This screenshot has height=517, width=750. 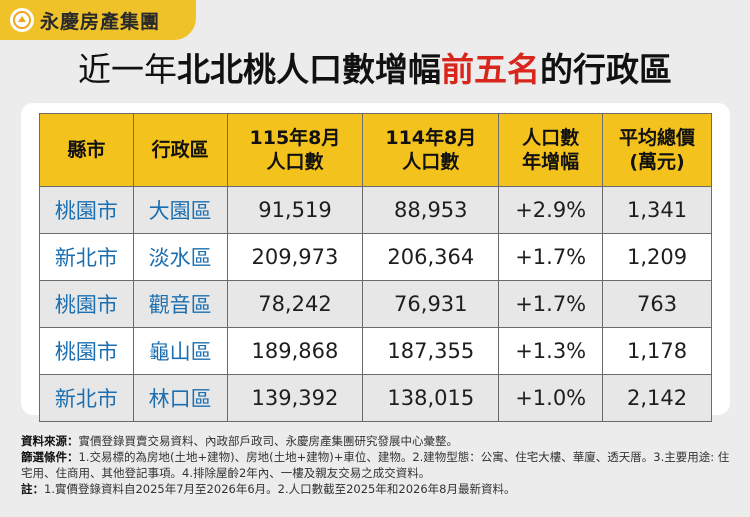 I want to click on header-growth: 人口數 年增幅, so click(x=551, y=150).